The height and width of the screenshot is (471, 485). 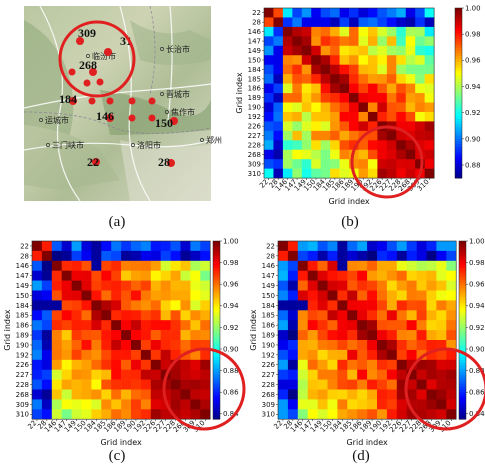 I want to click on y-tick-label: 228, so click(x=268, y=385).